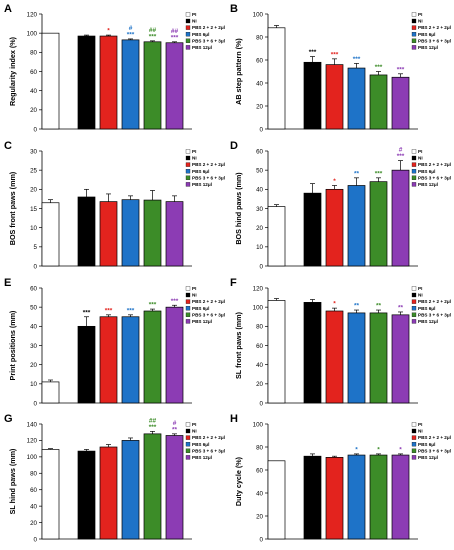 The height and width of the screenshot is (550, 454). Describe the element at coordinates (378, 449) in the screenshot. I see `significance-mark: *` at that location.